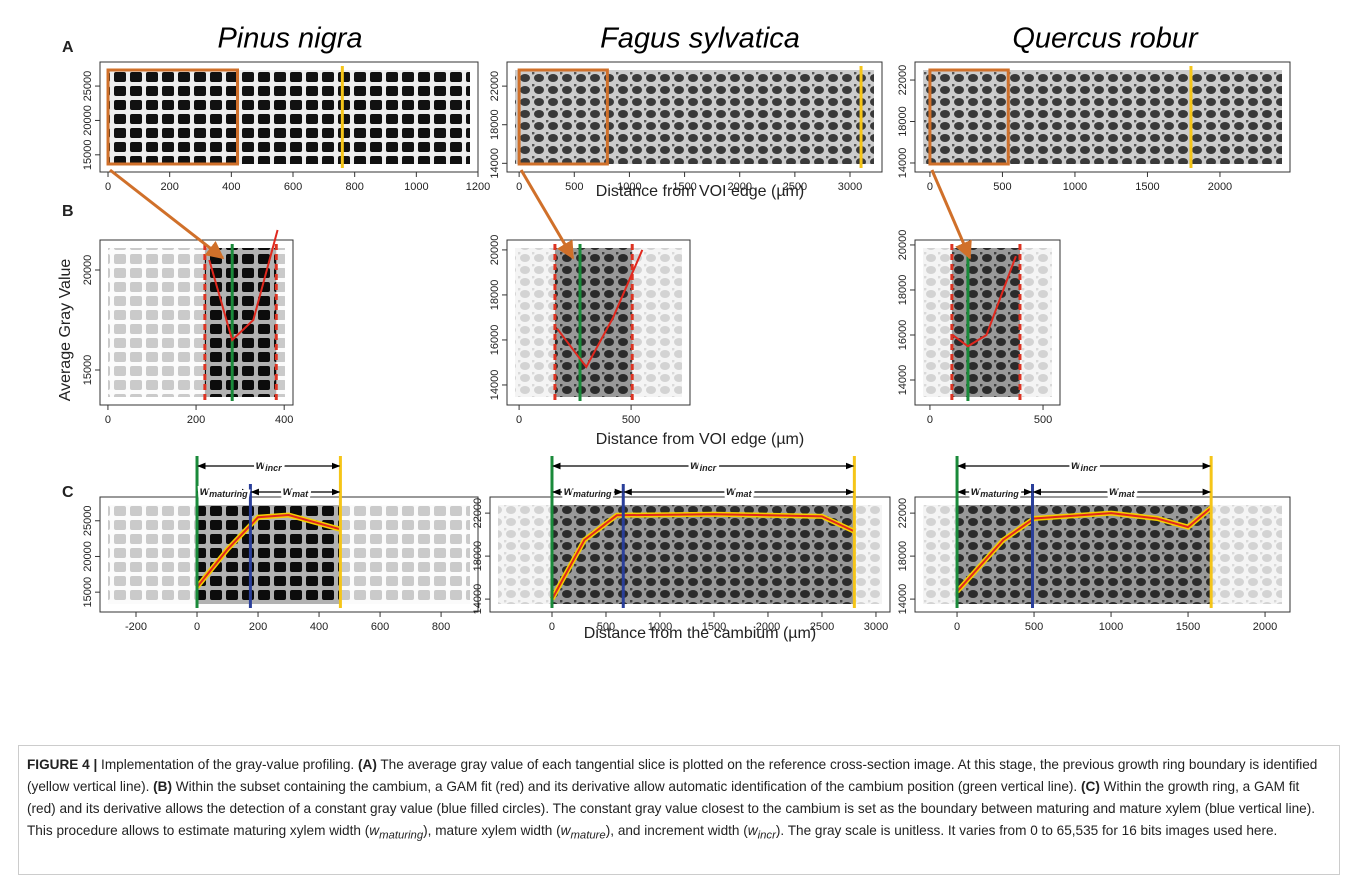 The height and width of the screenshot is (875, 1357). What do you see at coordinates (289, 39) in the screenshot?
I see `species-title: Pinus nigra` at bounding box center [289, 39].